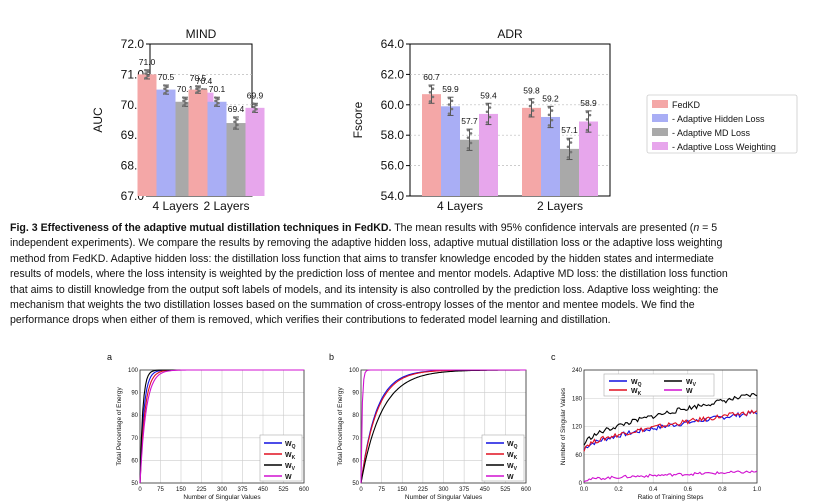 The height and width of the screenshot is (504, 829). Describe the element at coordinates (304, 490) in the screenshot. I see `panel-a-xtick-label: 600` at that location.